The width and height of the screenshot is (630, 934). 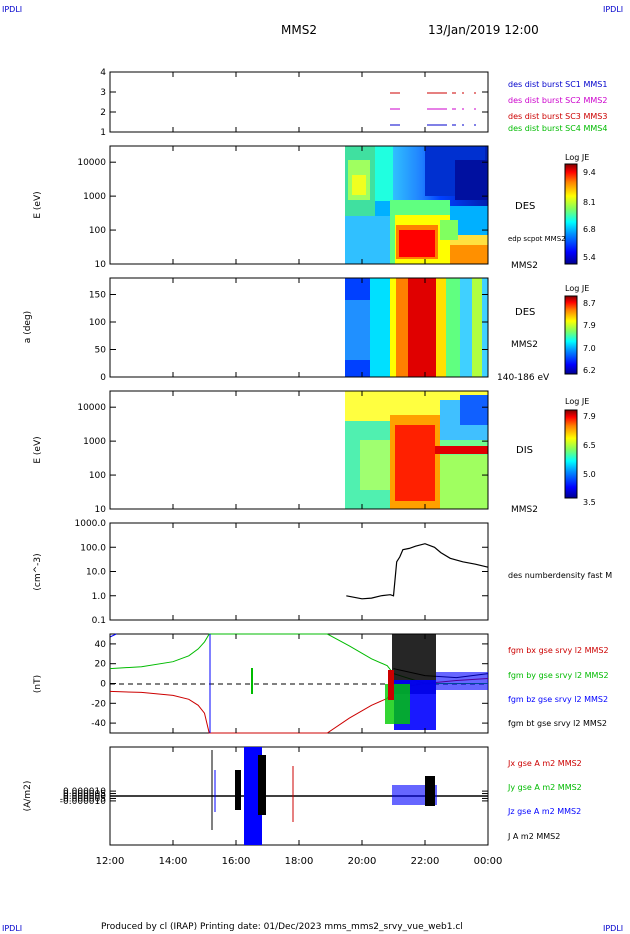 What do you see at coordinates (557, 100) in the screenshot?
I see `legend-burst-sc2: des dist burst SC2 MMS2` at bounding box center [557, 100].